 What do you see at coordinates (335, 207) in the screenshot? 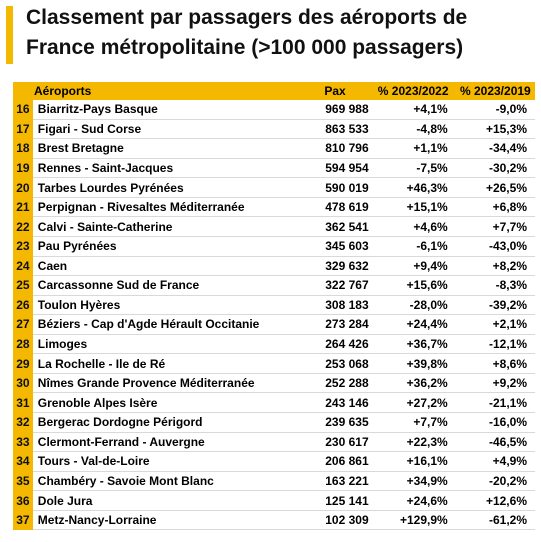
I see `pax-cell: 478 619` at bounding box center [335, 207].